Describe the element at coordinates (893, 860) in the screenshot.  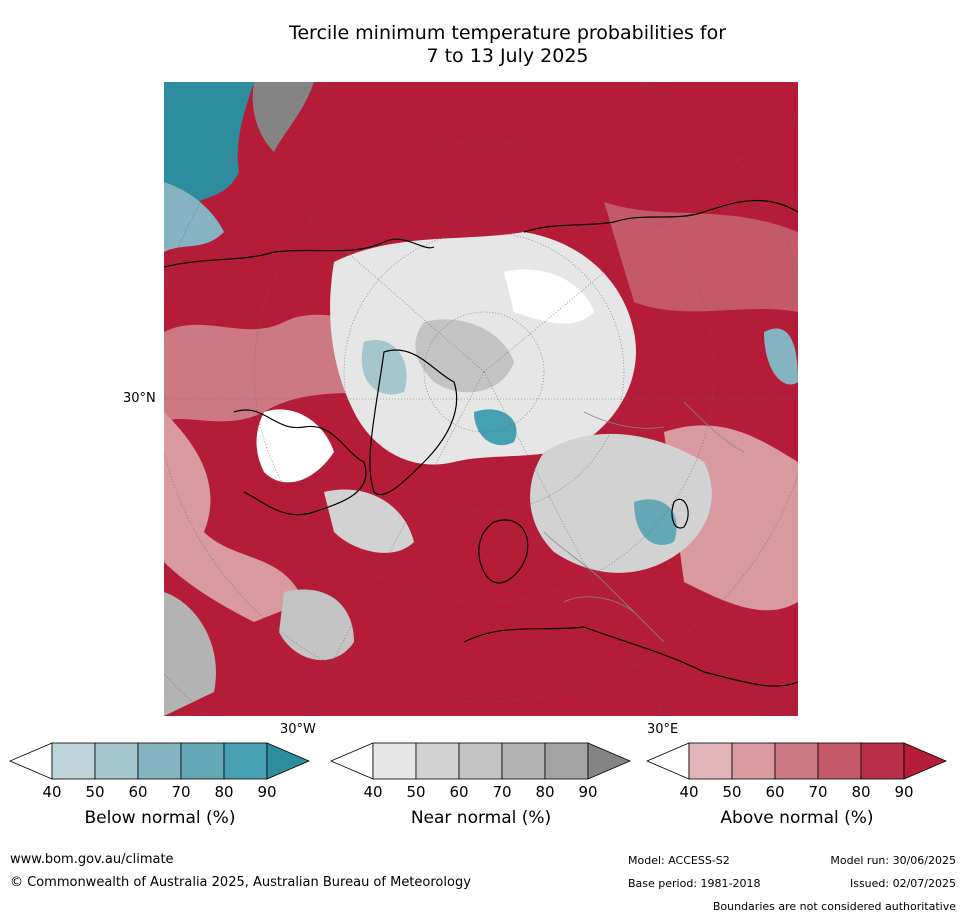
I see `model-run-text: Model run: 30/06/2025` at that location.